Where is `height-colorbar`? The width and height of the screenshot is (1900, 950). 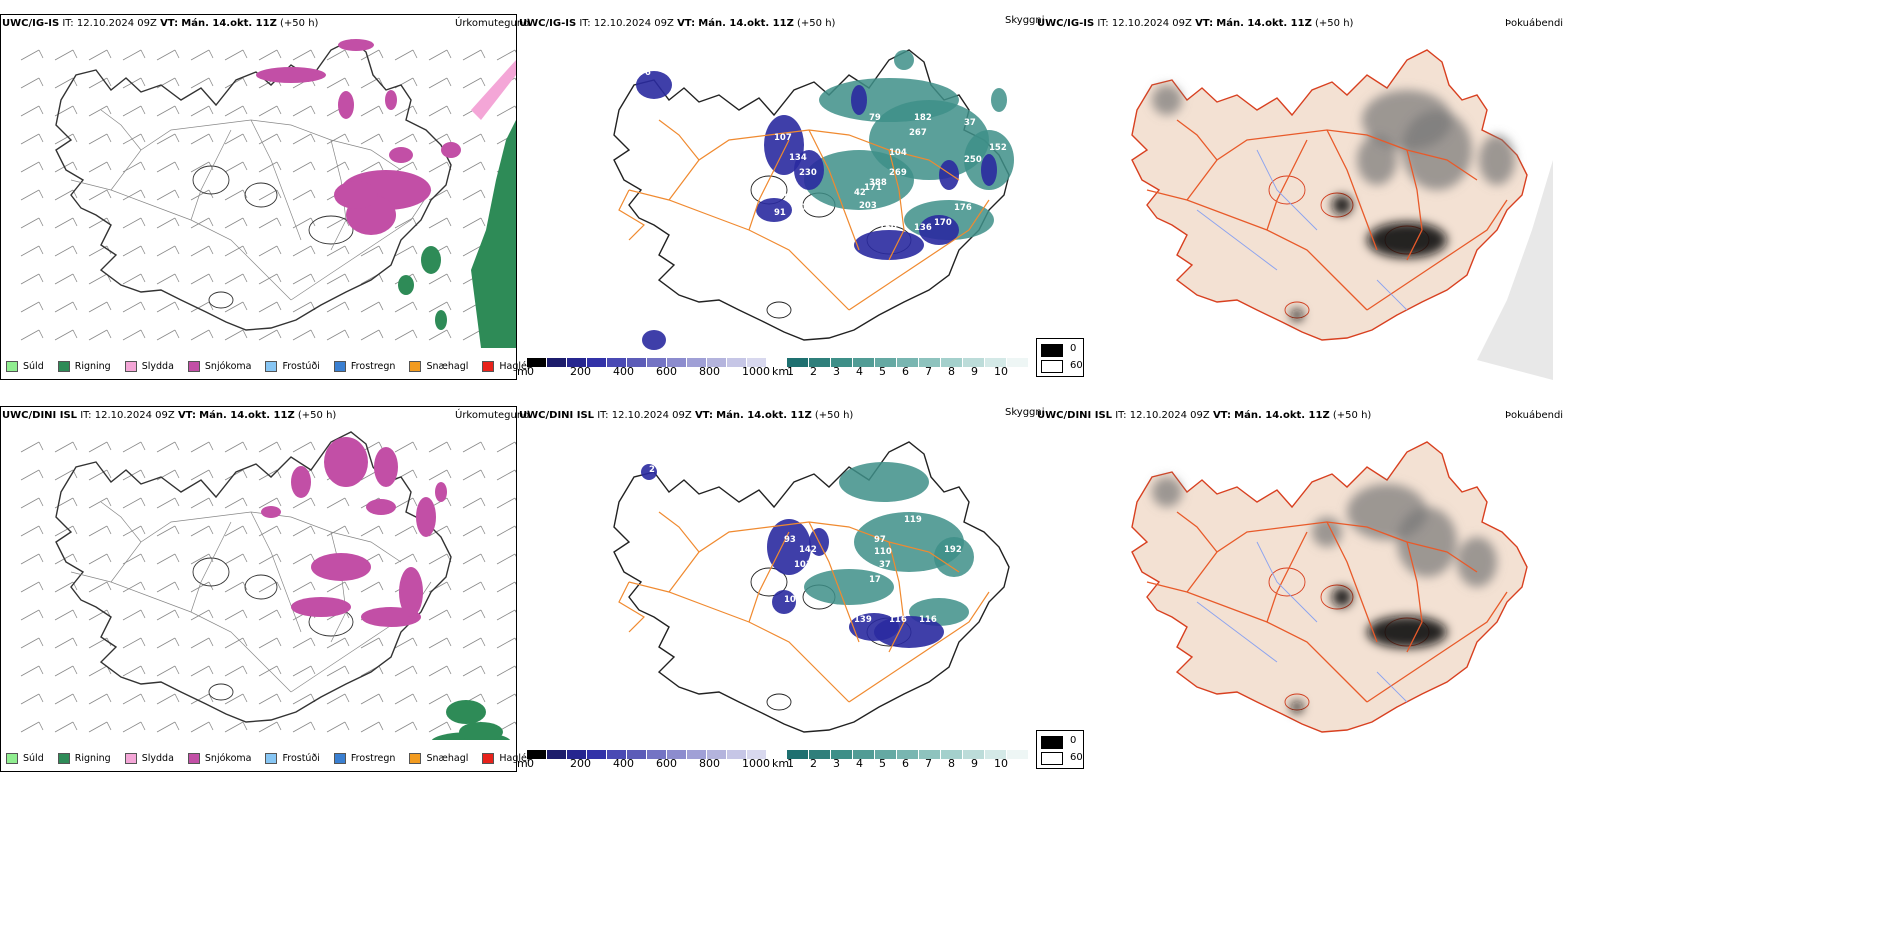
height-colorbar is located at coordinates (647, 362).